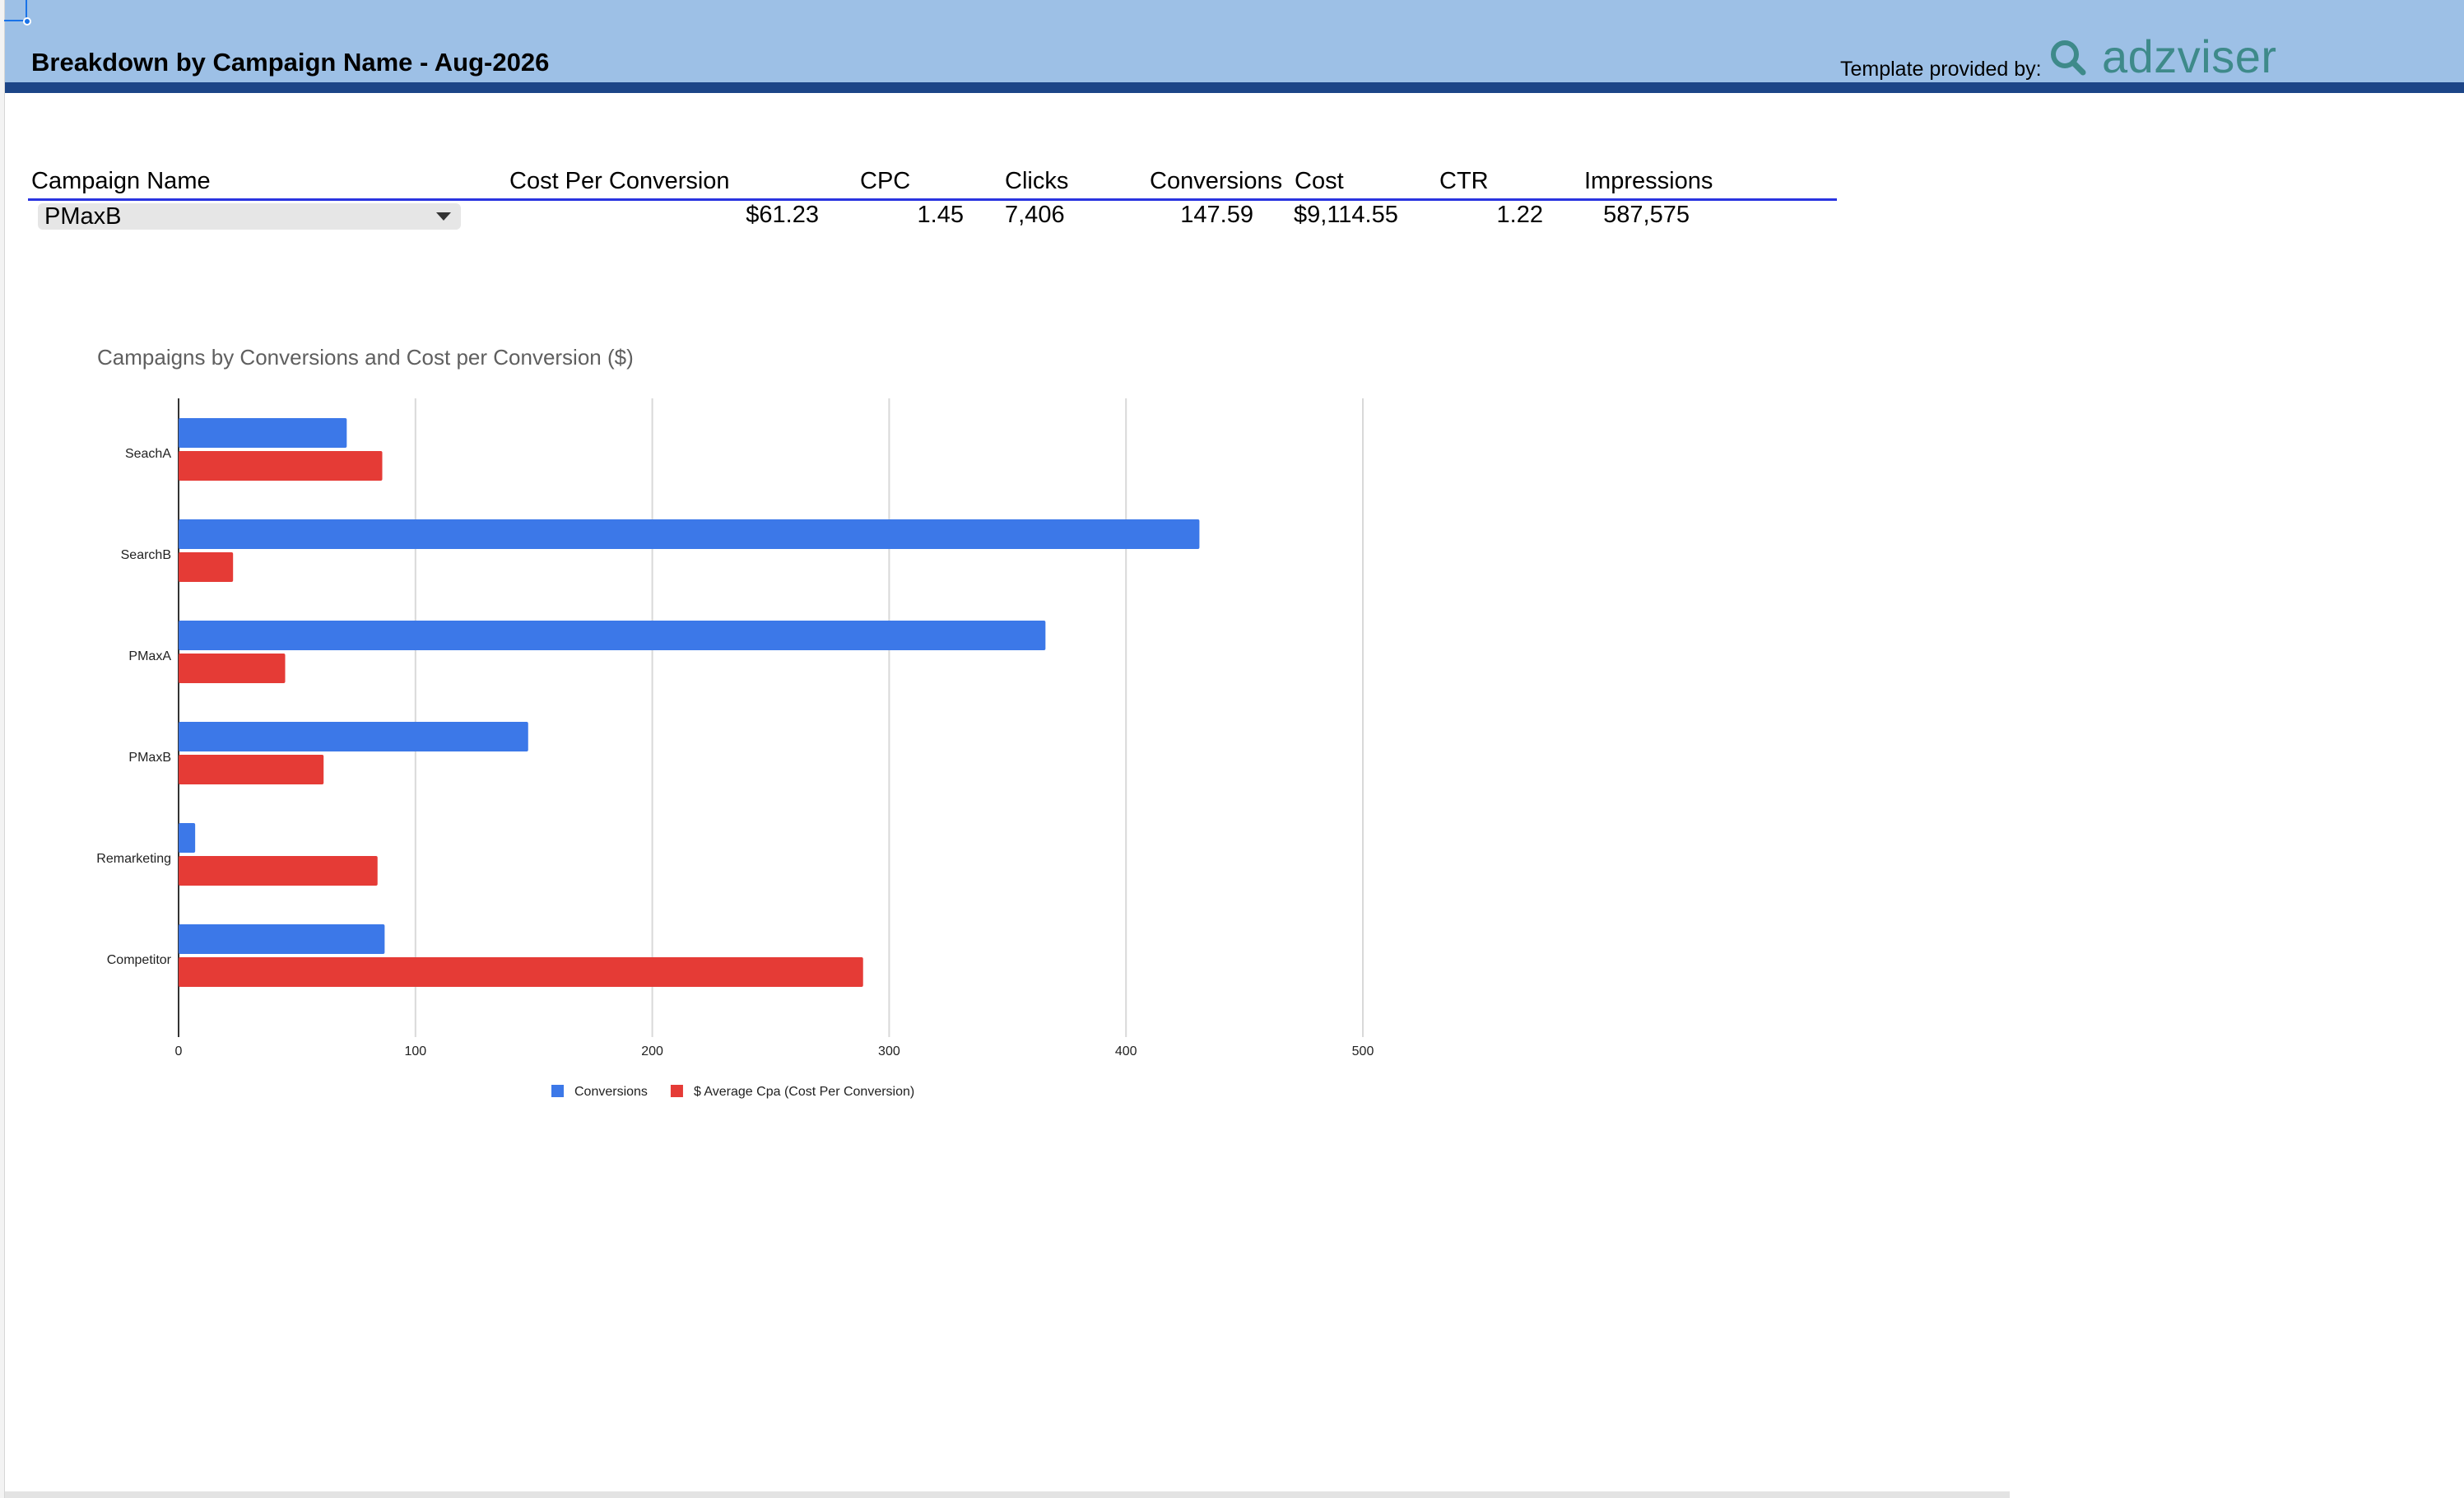 The width and height of the screenshot is (2464, 1498). What do you see at coordinates (804, 1092) in the screenshot?
I see `legend-label: $ Average Cpa (Cost Per Conversion)` at bounding box center [804, 1092].